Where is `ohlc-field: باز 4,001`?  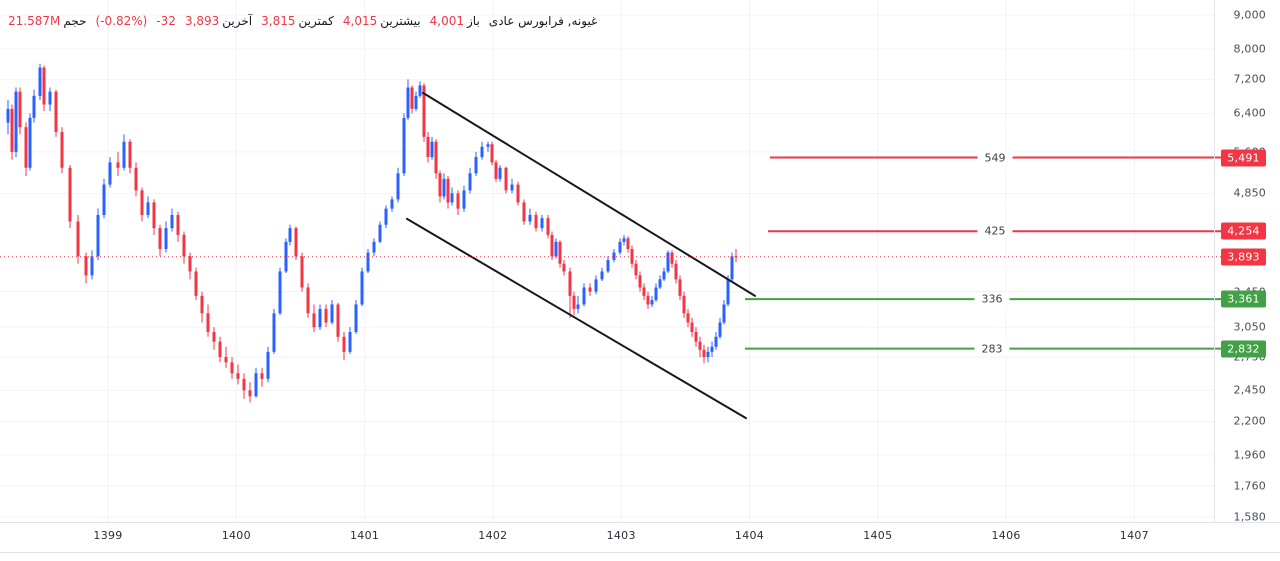 ohlc-field: باز 4,001 is located at coordinates (455, 21).